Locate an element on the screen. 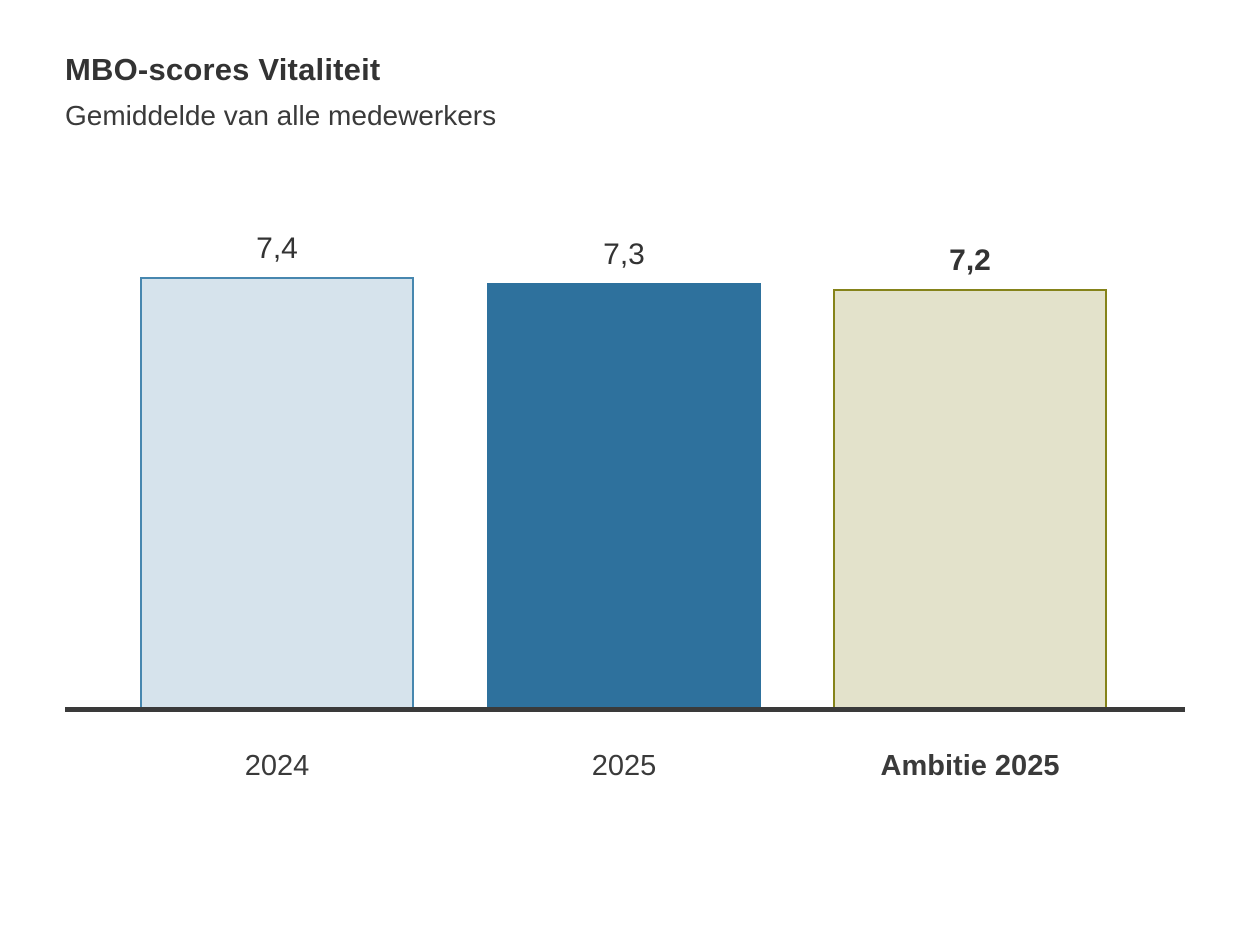 Image resolution: width=1250 pixels, height=938 pixels. bar-category-label: Ambitie 2025 is located at coordinates (970, 766).